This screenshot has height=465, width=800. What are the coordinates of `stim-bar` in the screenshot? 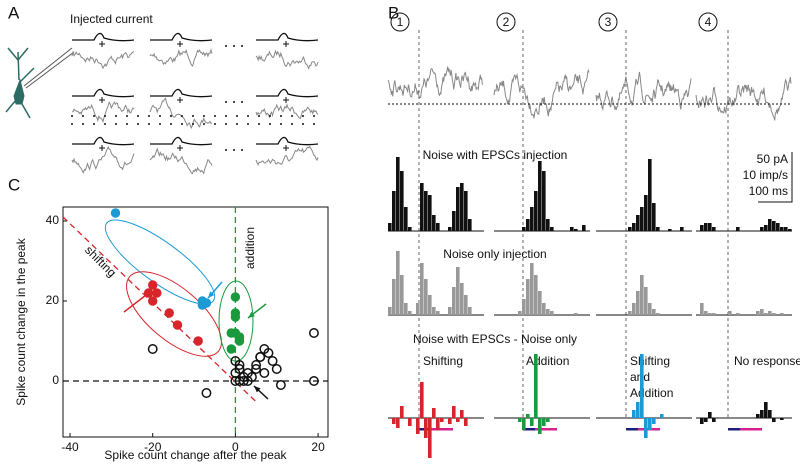 It's located at (751, 429).